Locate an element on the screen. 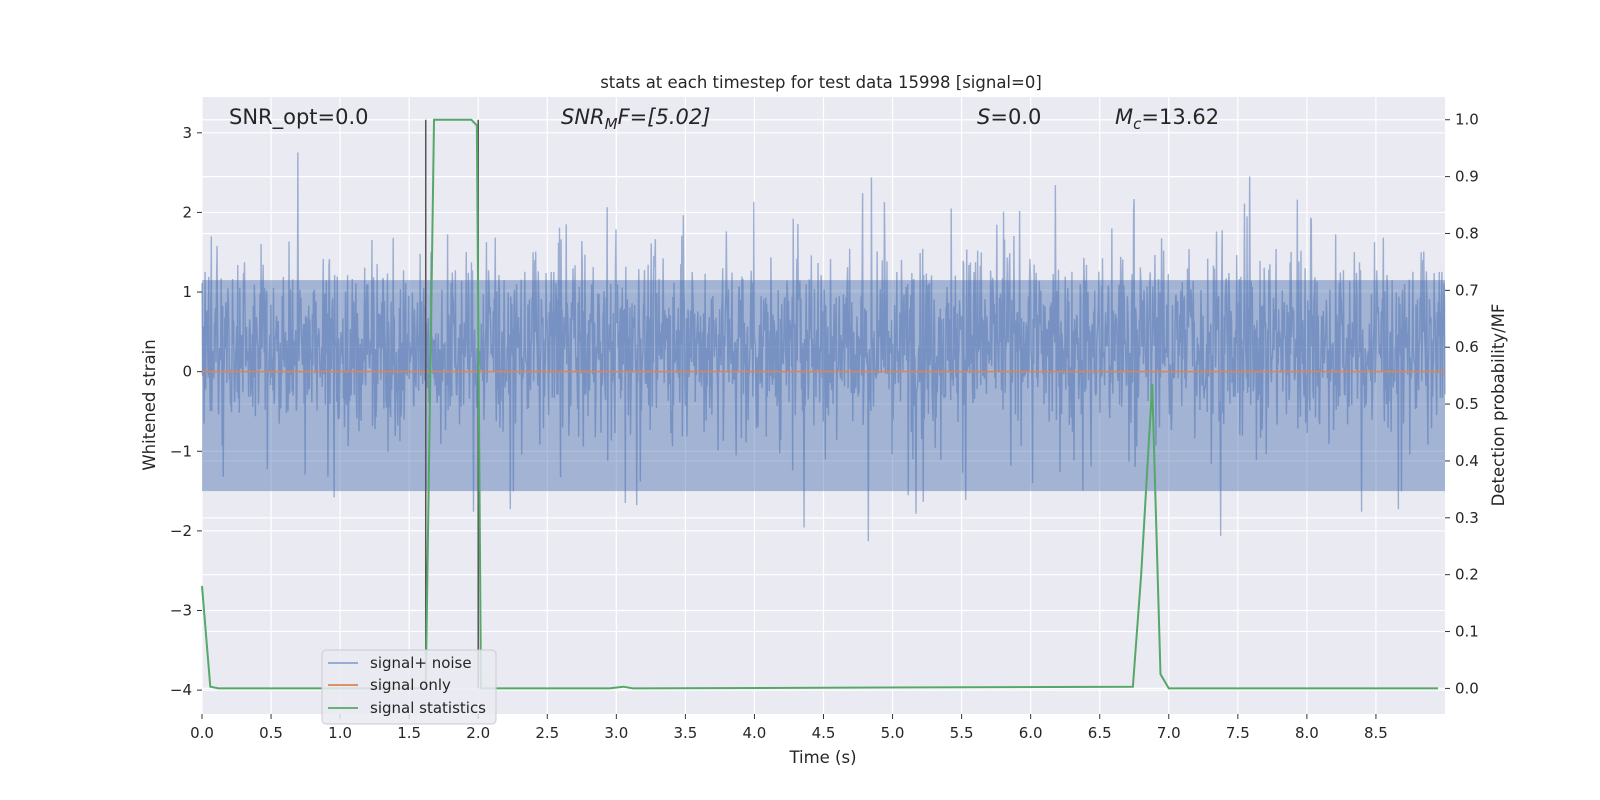 Image resolution: width=1600 pixels, height=800 pixels. y2-axis-label: Detection probability/MF is located at coordinates (1498, 405).